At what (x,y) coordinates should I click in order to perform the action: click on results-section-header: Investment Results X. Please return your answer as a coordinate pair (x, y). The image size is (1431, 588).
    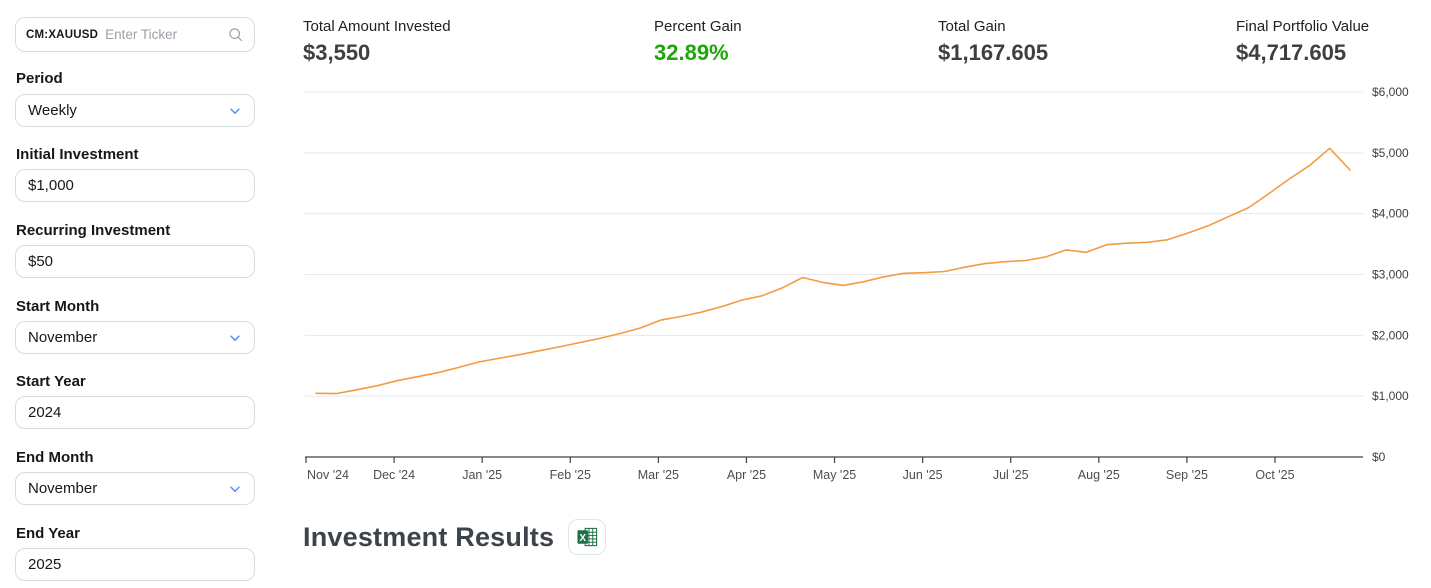
    Looking at the image, I should click on (455, 537).